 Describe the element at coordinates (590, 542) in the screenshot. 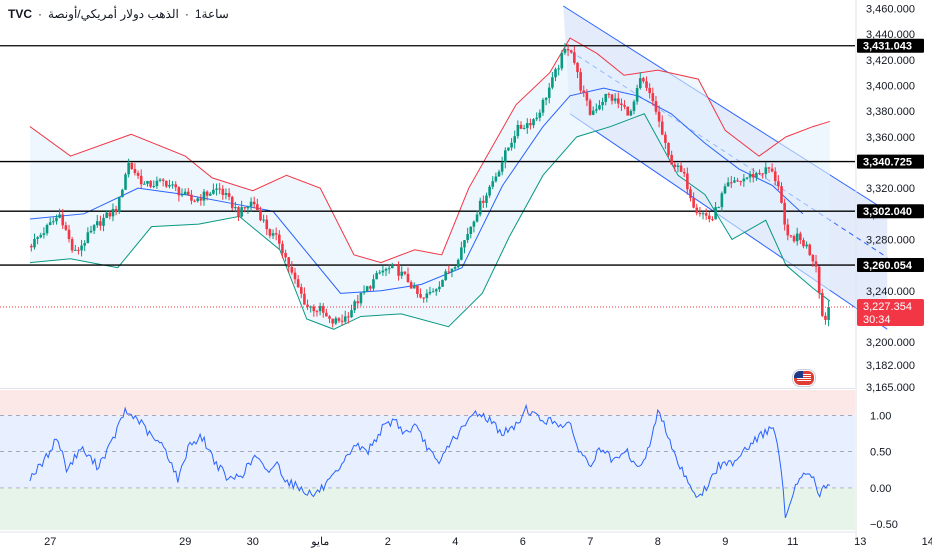

I see `time-tick-label: 7` at that location.